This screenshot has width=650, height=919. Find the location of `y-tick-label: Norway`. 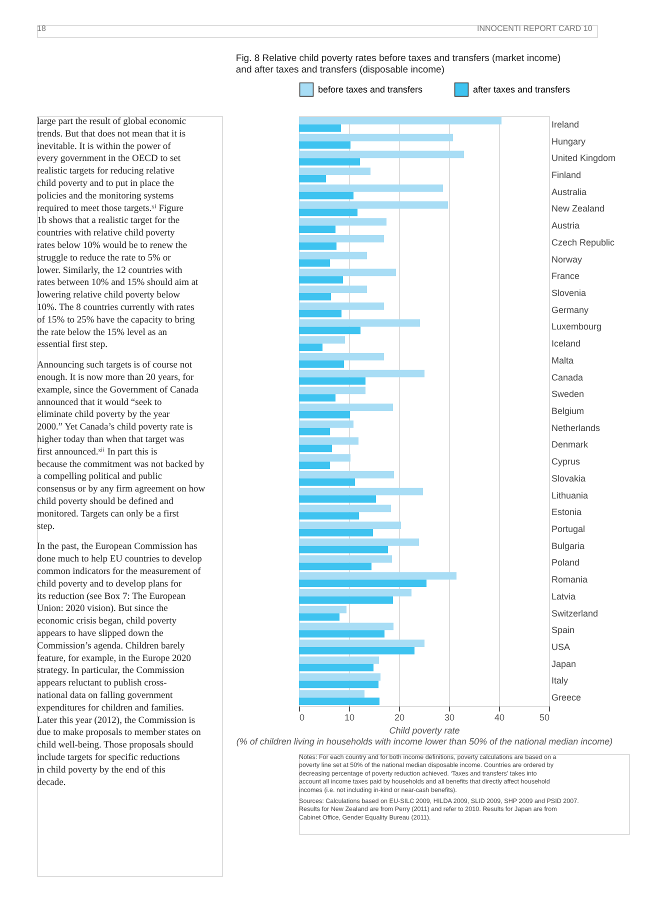

y-tick-label: Norway is located at coordinates (567, 259).